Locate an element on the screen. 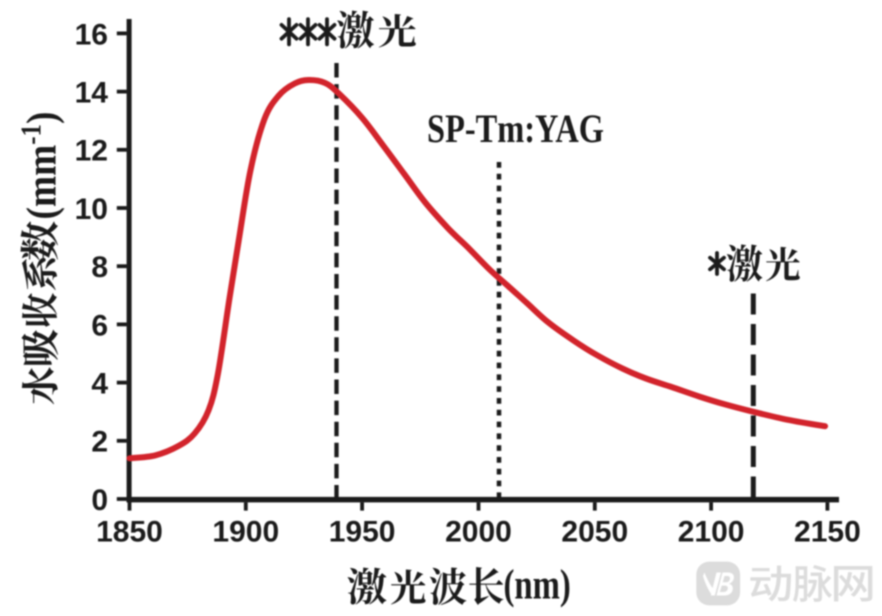 This screenshot has height=616, width=882. svg-text: 8 is located at coordinates (99, 267).